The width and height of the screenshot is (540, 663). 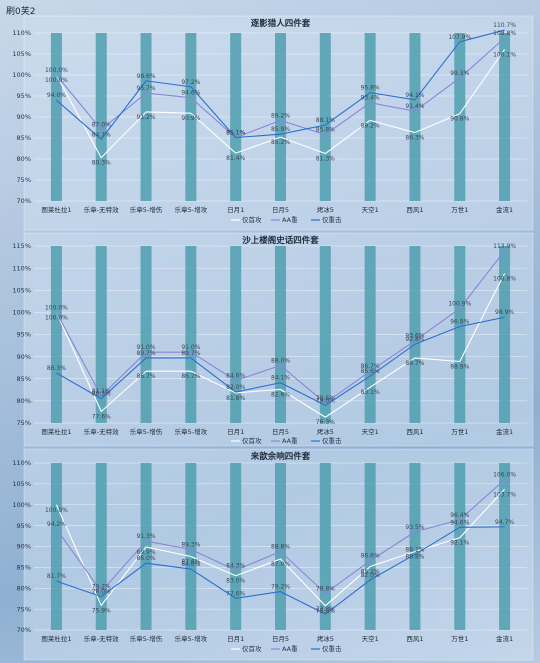 What do you see at coordinates (280, 394) in the screenshot?
I see `data-label: 82.6%` at bounding box center [280, 394].